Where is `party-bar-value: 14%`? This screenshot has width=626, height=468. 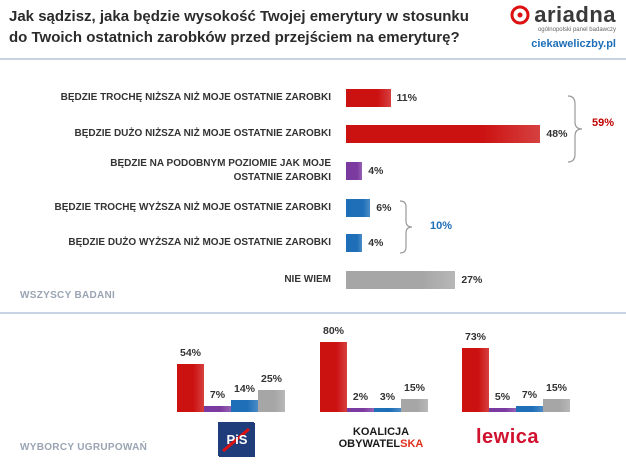 party-bar-value: 14% is located at coordinates (244, 388).